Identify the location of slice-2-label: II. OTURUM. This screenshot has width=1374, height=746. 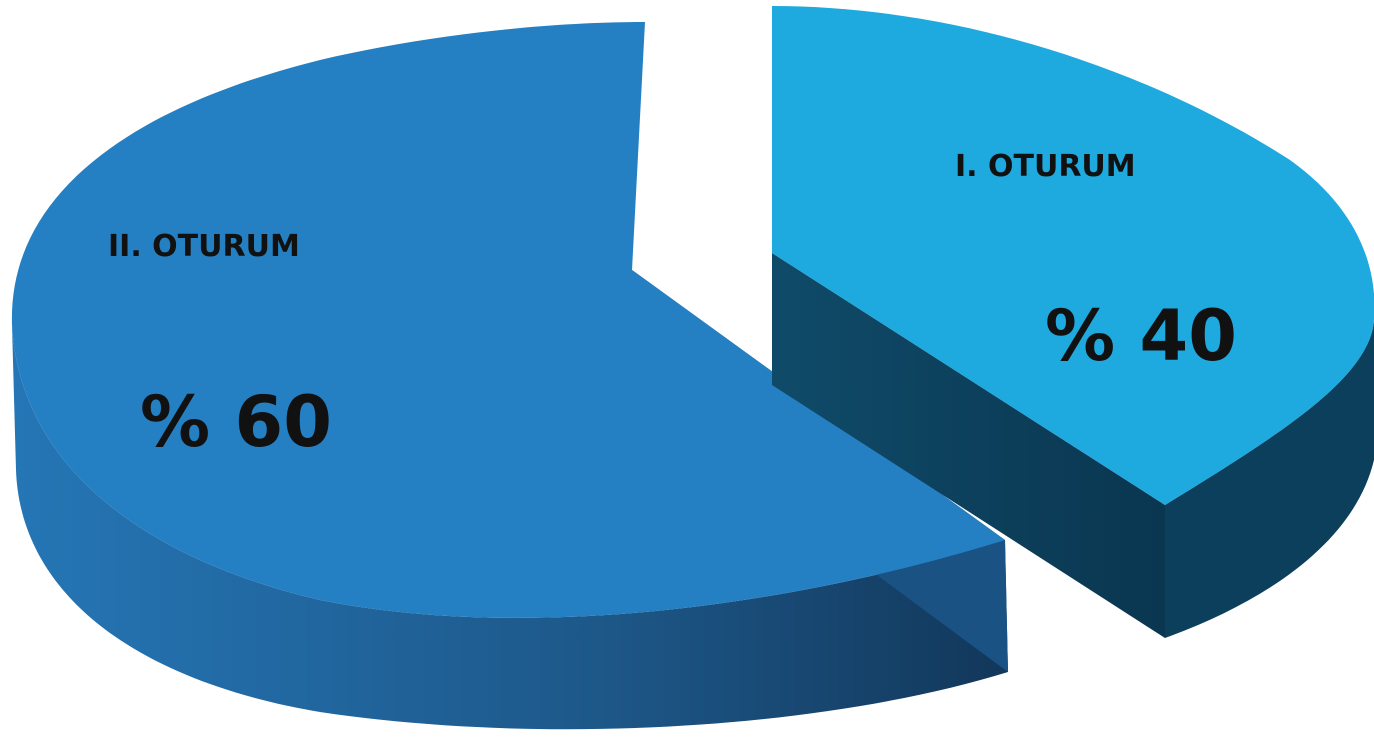
(204, 246).